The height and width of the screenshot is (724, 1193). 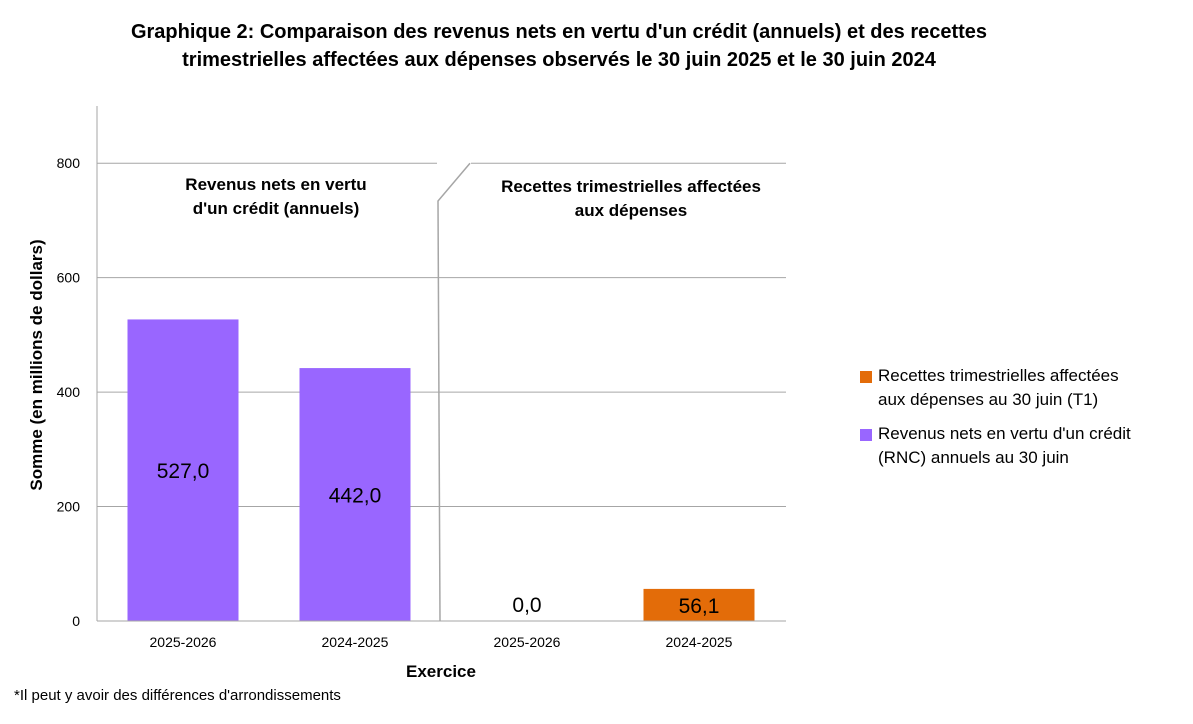 What do you see at coordinates (69, 163) in the screenshot?
I see `y-tick-label: 800` at bounding box center [69, 163].